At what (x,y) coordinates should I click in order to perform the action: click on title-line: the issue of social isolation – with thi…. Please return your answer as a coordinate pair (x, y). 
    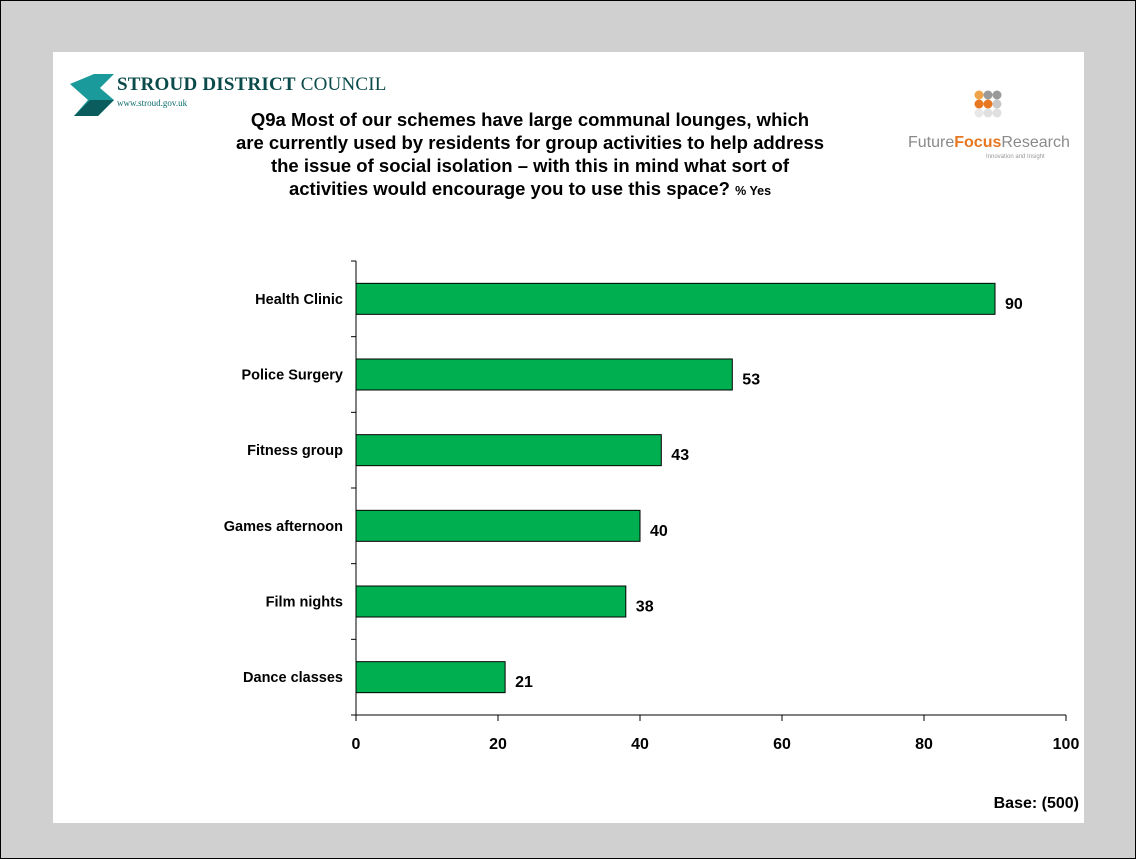
    Looking at the image, I should click on (530, 165).